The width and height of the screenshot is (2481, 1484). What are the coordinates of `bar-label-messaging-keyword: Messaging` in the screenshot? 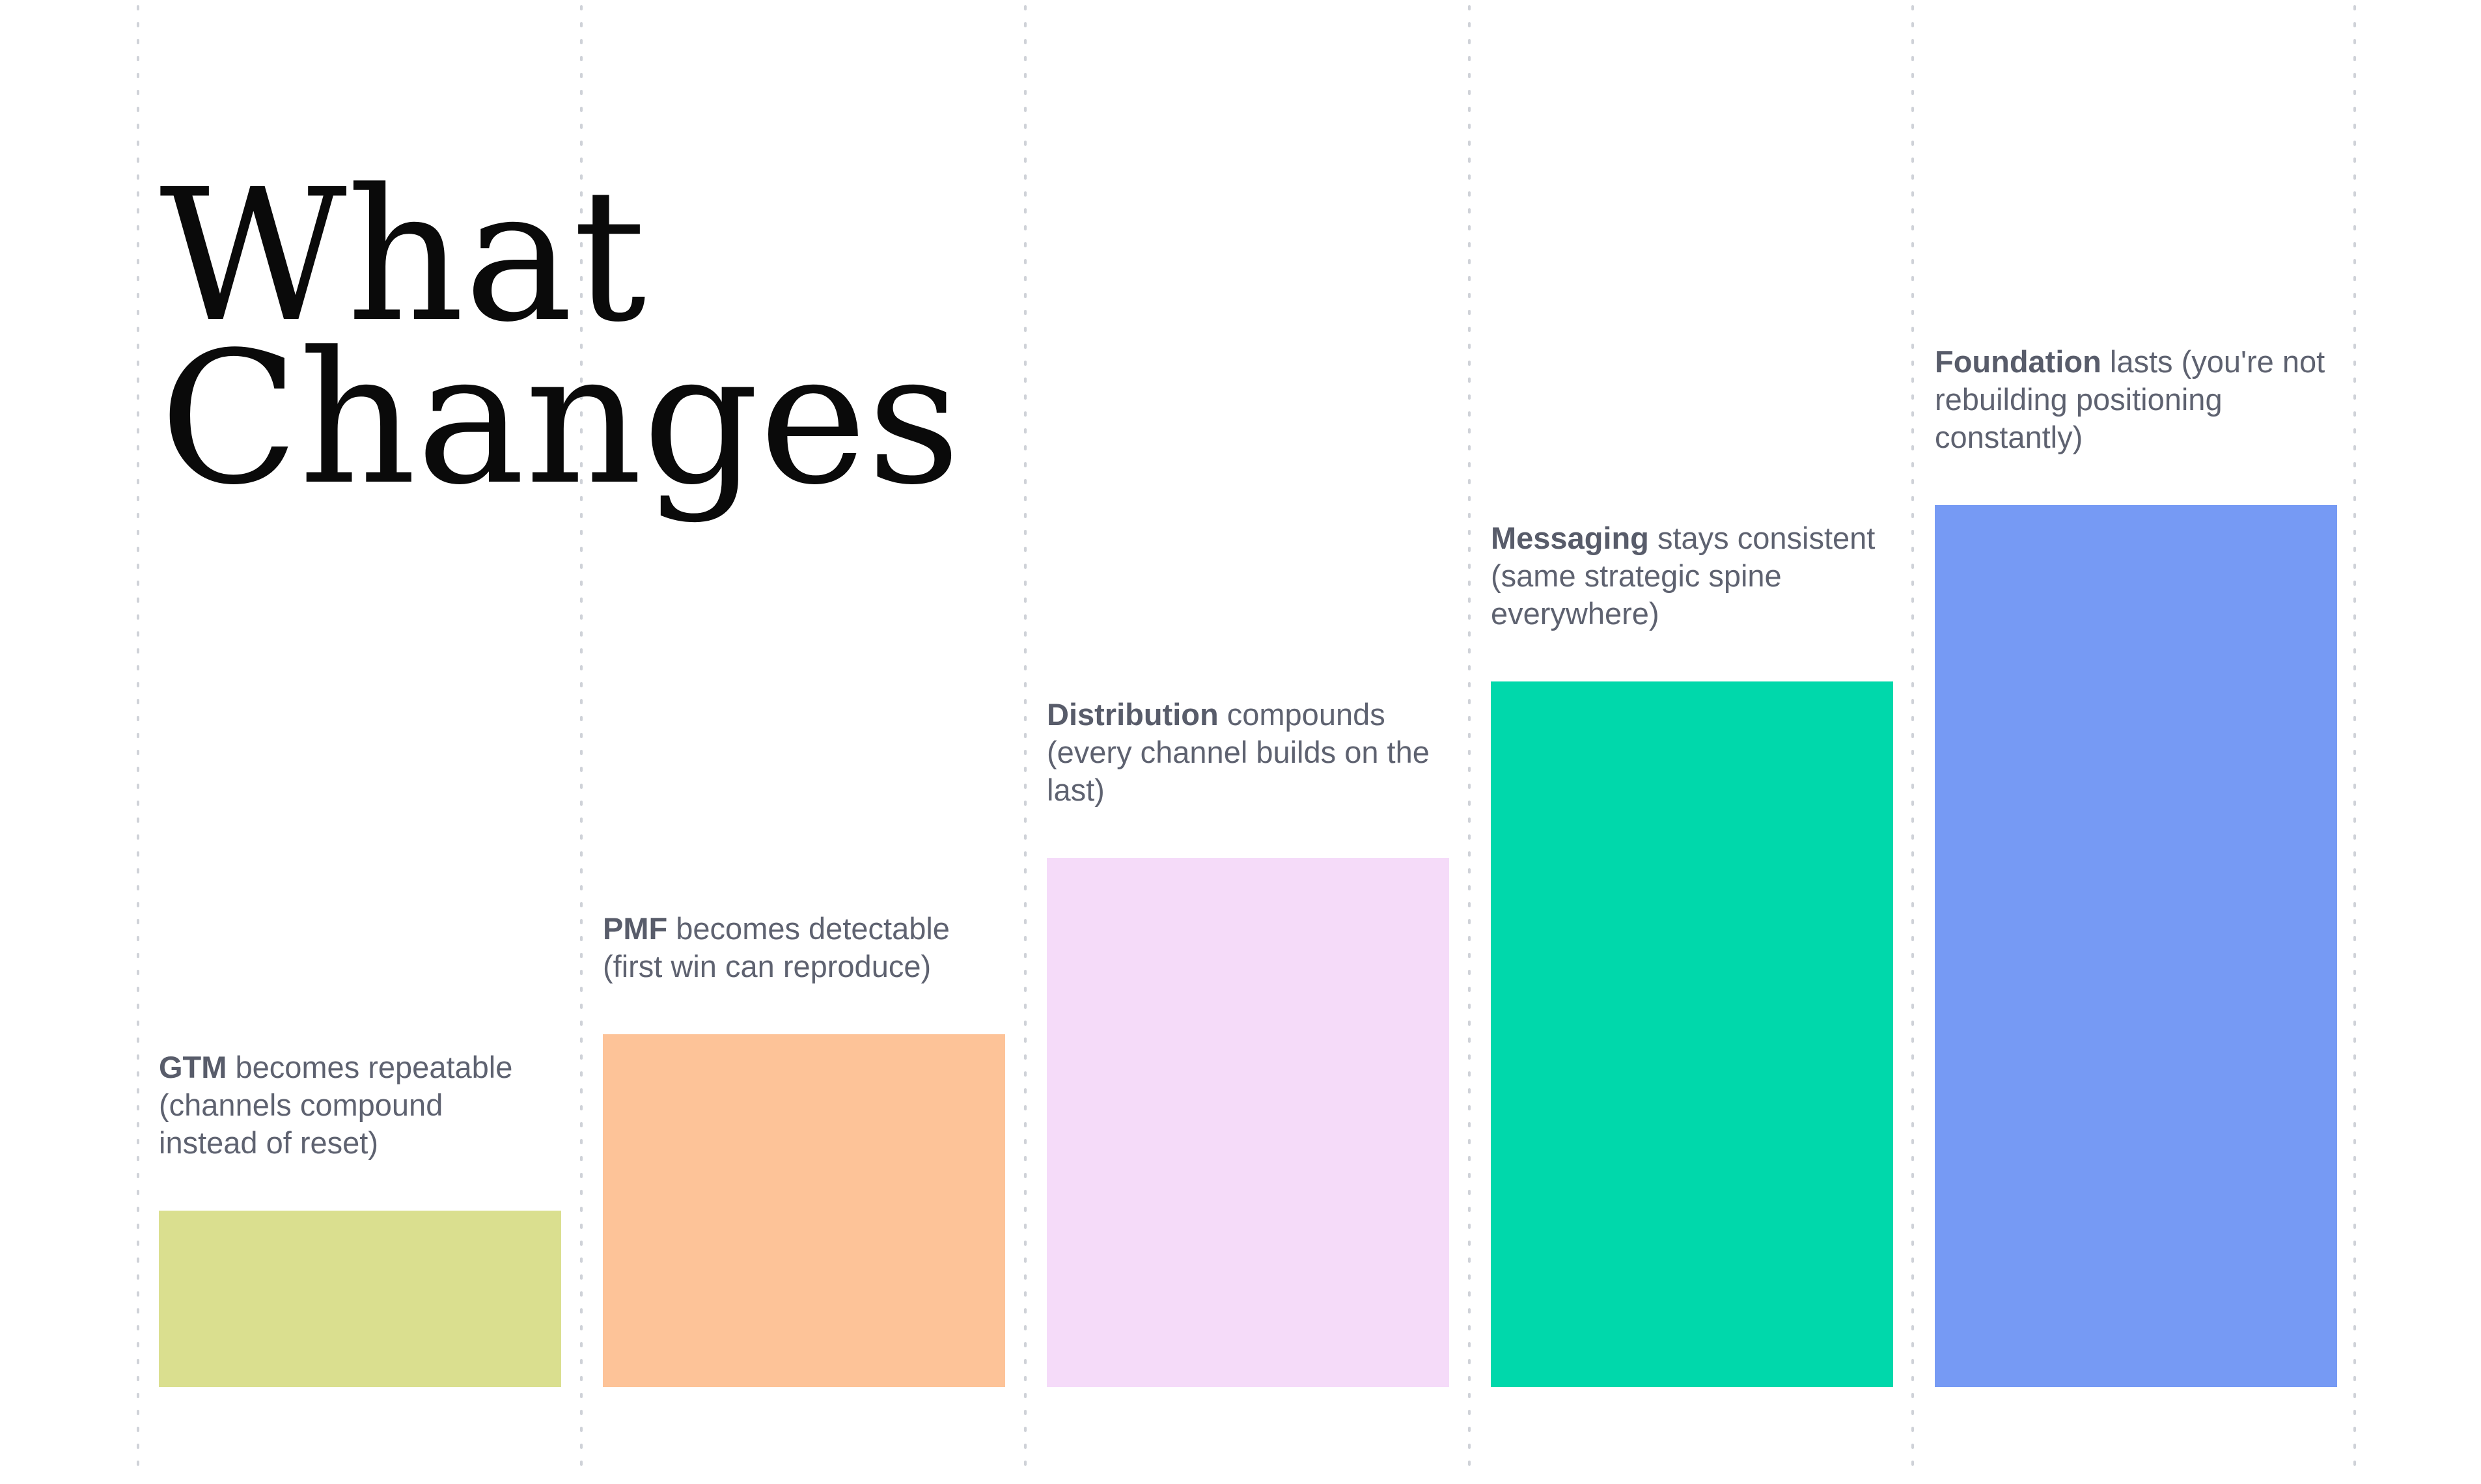 It's located at (1570, 538).